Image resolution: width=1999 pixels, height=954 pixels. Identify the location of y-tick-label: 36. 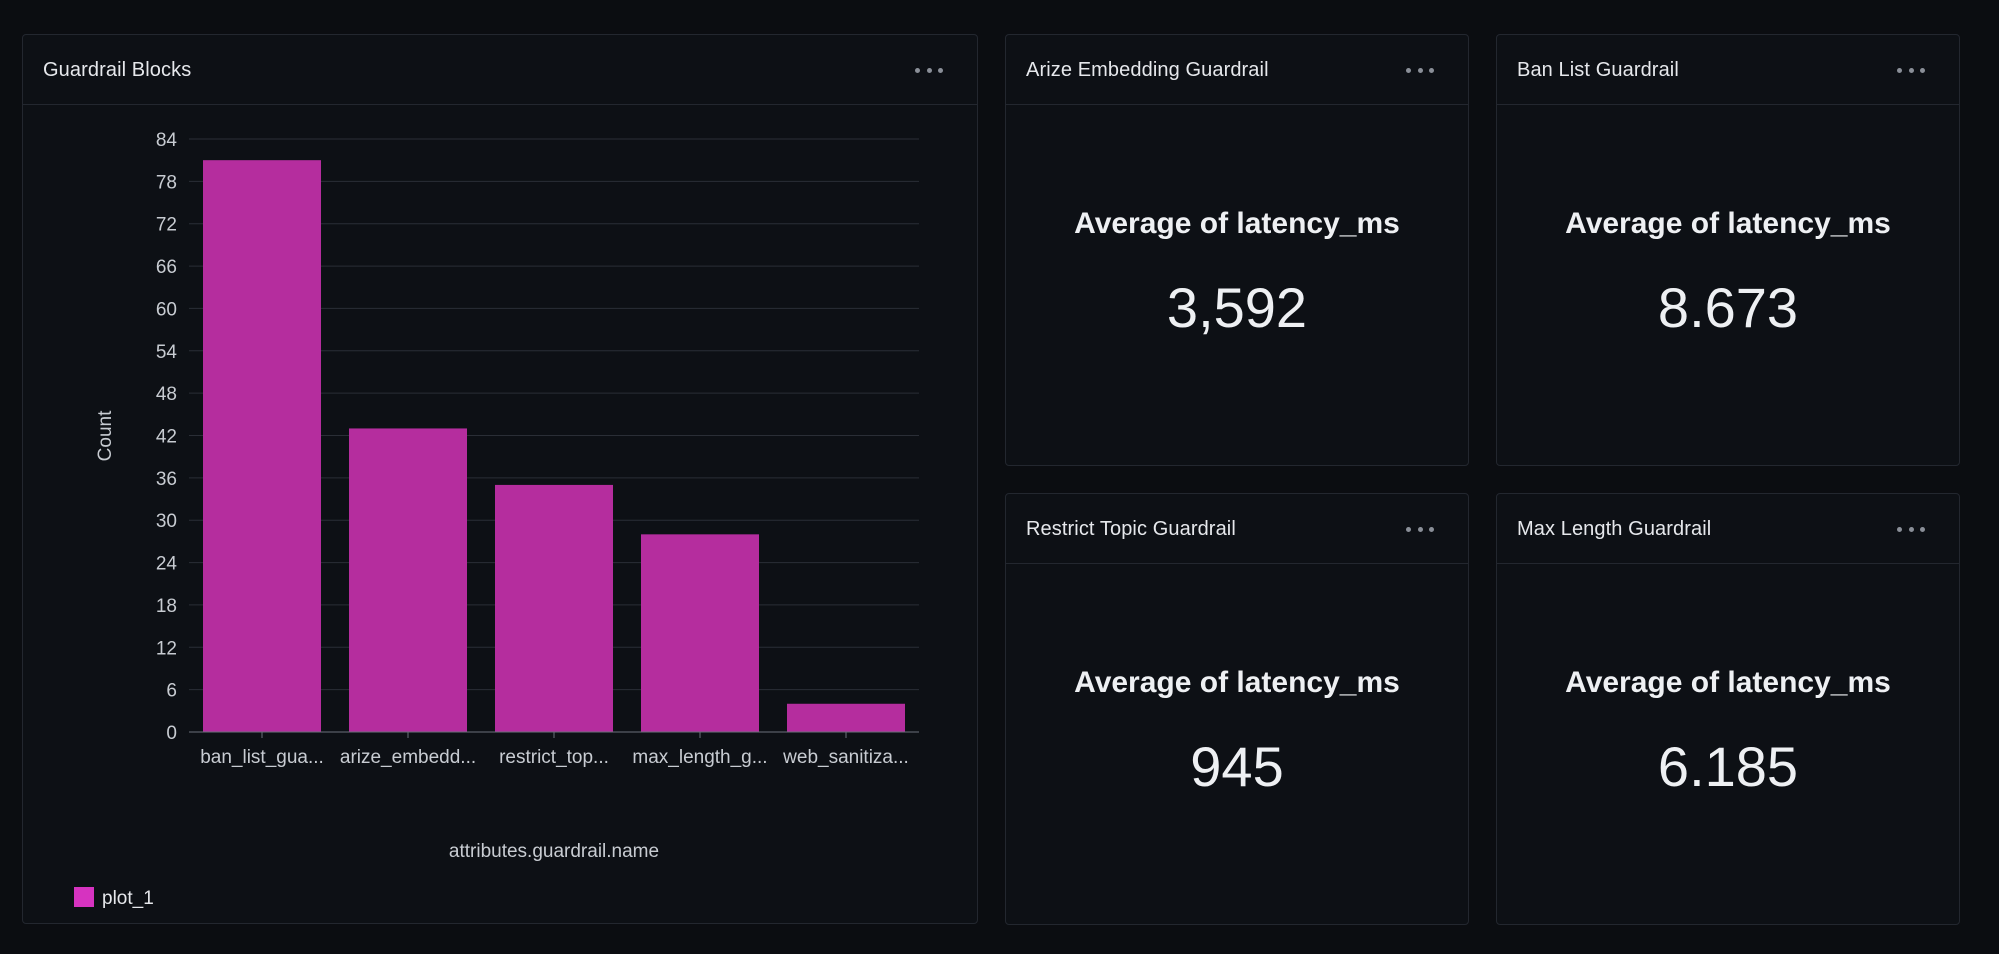
(166, 479).